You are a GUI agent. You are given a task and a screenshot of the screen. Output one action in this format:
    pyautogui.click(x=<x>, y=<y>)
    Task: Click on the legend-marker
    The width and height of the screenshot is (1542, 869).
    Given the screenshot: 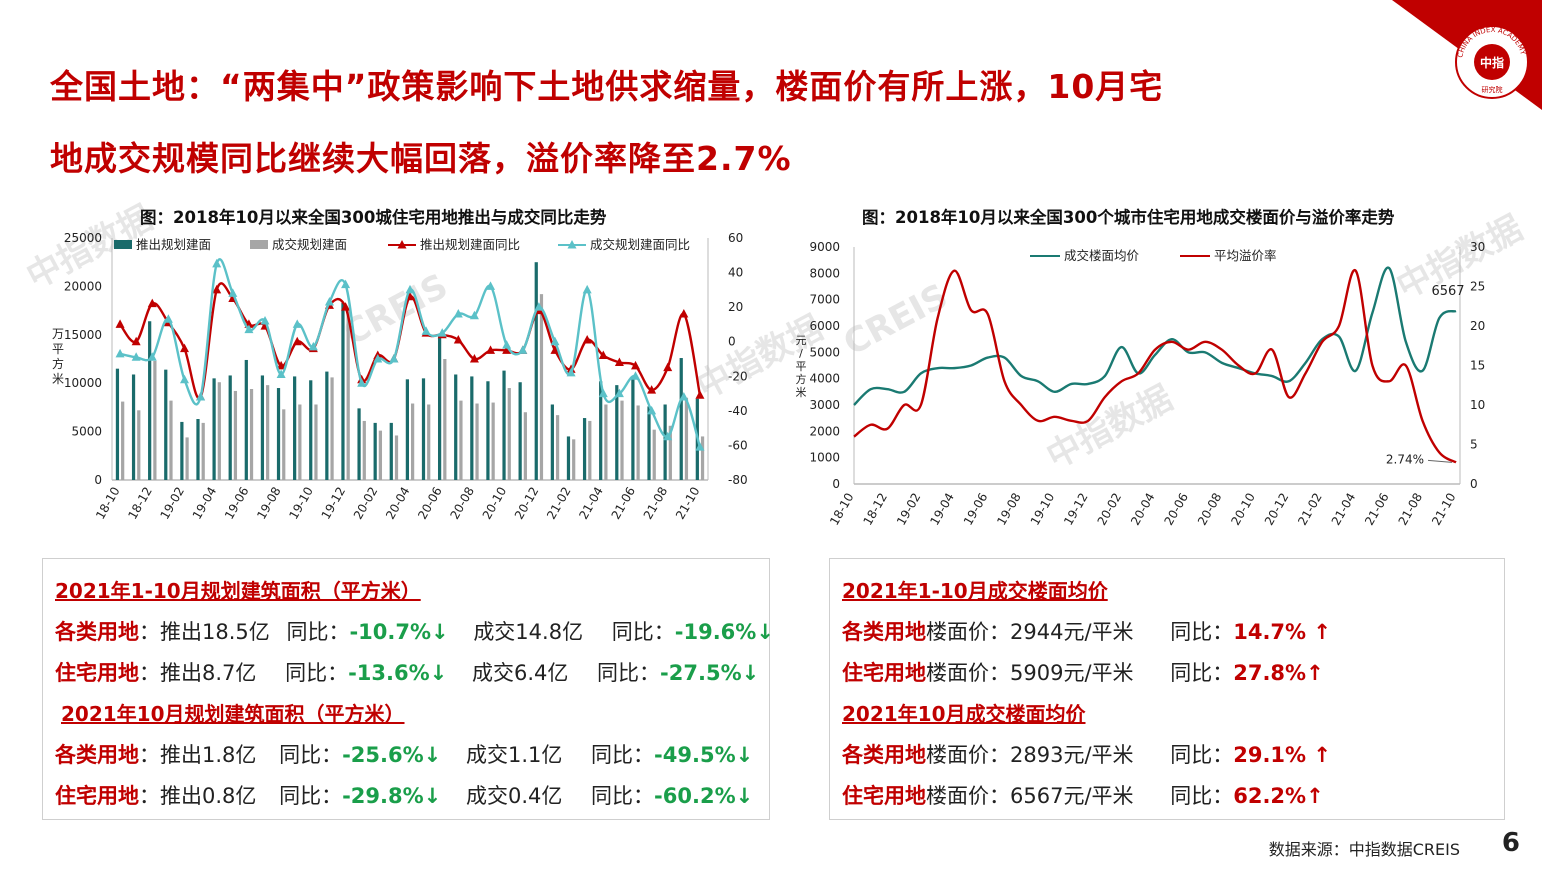 What is the action you would take?
    pyautogui.click(x=572, y=244)
    